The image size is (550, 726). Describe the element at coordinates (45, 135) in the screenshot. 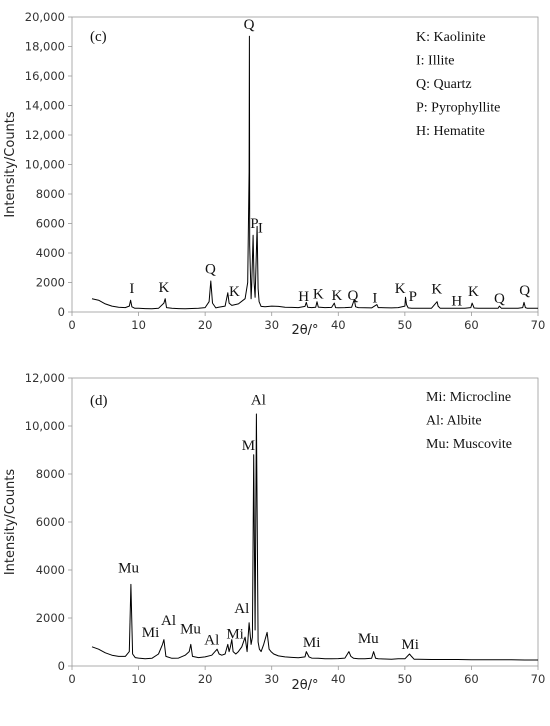

I see `chart-0-y-tick-label: 12,000` at that location.